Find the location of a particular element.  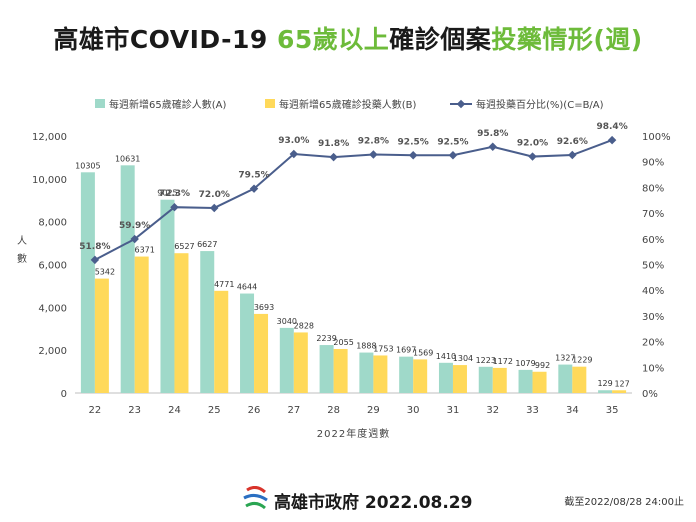

data-label-a: 1697 is located at coordinates (406, 350).